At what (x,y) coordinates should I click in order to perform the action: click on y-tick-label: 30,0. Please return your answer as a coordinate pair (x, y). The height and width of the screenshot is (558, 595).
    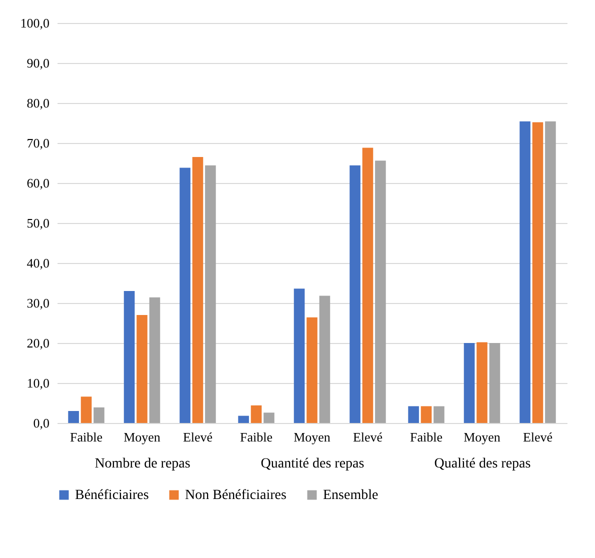
    Looking at the image, I should click on (38, 303).